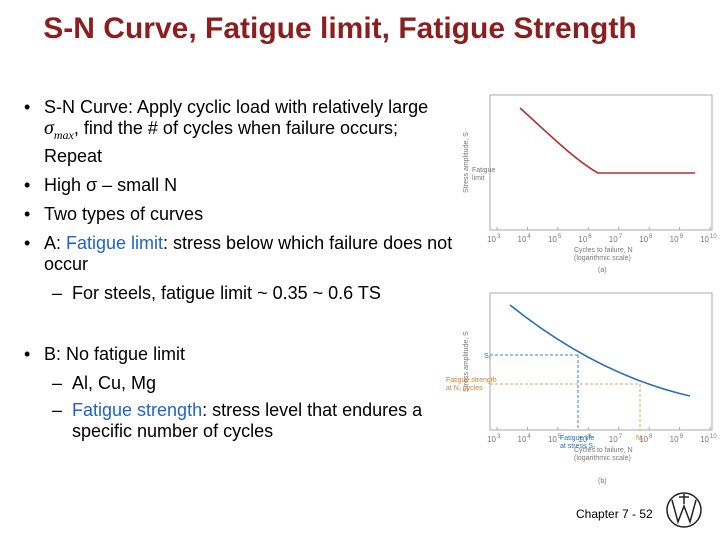 The width and height of the screenshot is (720, 540). What do you see at coordinates (115, 354) in the screenshot?
I see `bullet-text: B: No fatigue limit` at bounding box center [115, 354].